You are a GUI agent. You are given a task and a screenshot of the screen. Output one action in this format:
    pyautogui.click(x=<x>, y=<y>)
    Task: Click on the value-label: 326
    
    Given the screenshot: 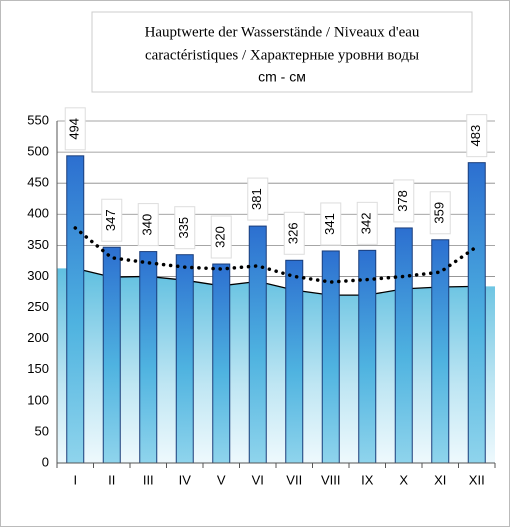 What is the action you would take?
    pyautogui.click(x=293, y=233)
    